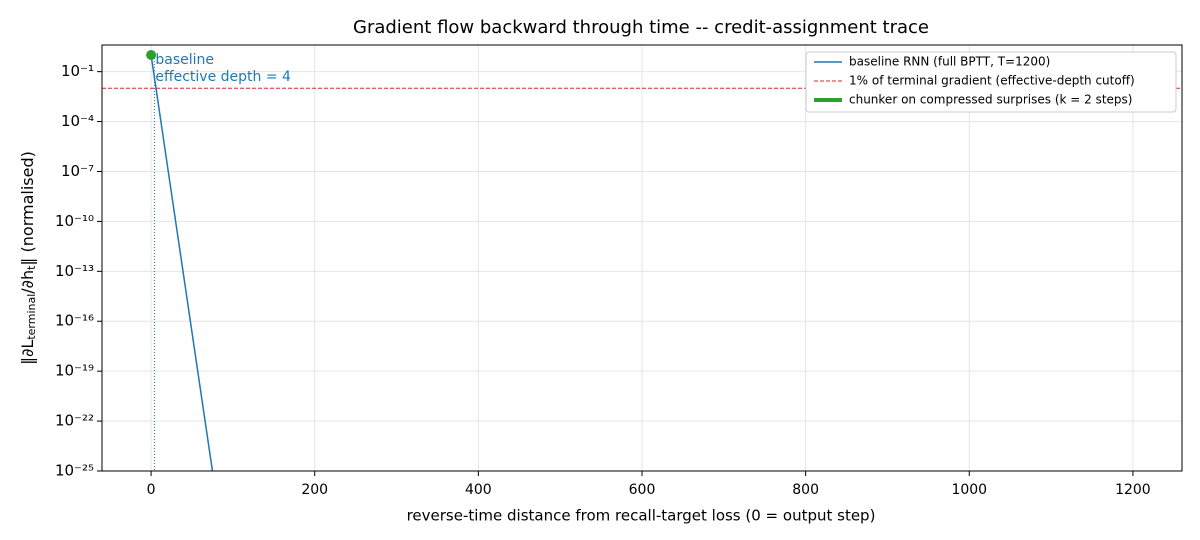 This screenshot has width=1200, height=540. I want to click on y-tick-label: 10⁻²², so click(74, 421).